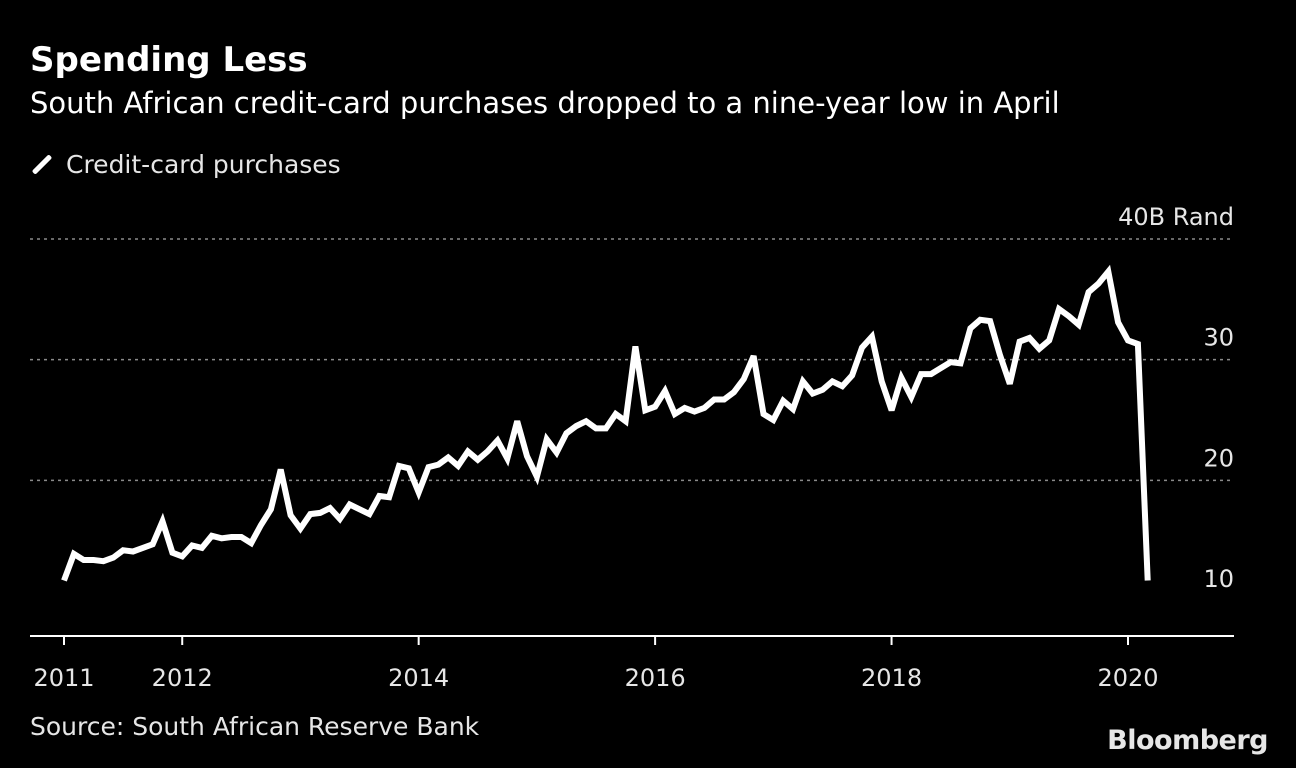  I want to click on x-tick-label-2012: 2012, so click(182, 678).